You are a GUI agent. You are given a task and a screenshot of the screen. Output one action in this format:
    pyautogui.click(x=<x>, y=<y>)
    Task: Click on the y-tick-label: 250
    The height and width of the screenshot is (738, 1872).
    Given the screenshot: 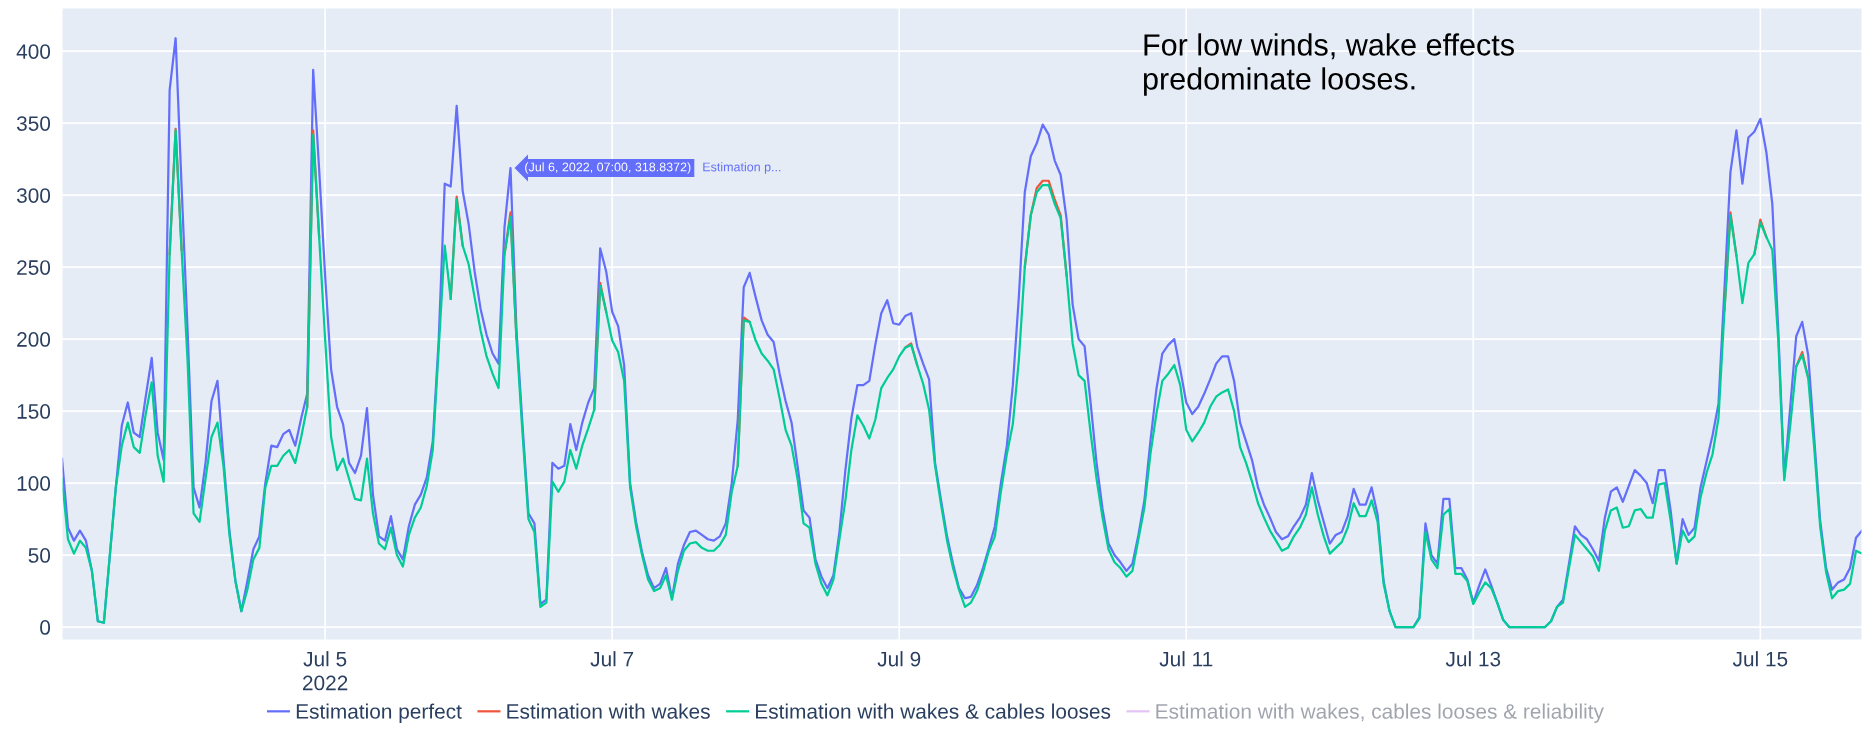 What is the action you would take?
    pyautogui.click(x=34, y=267)
    